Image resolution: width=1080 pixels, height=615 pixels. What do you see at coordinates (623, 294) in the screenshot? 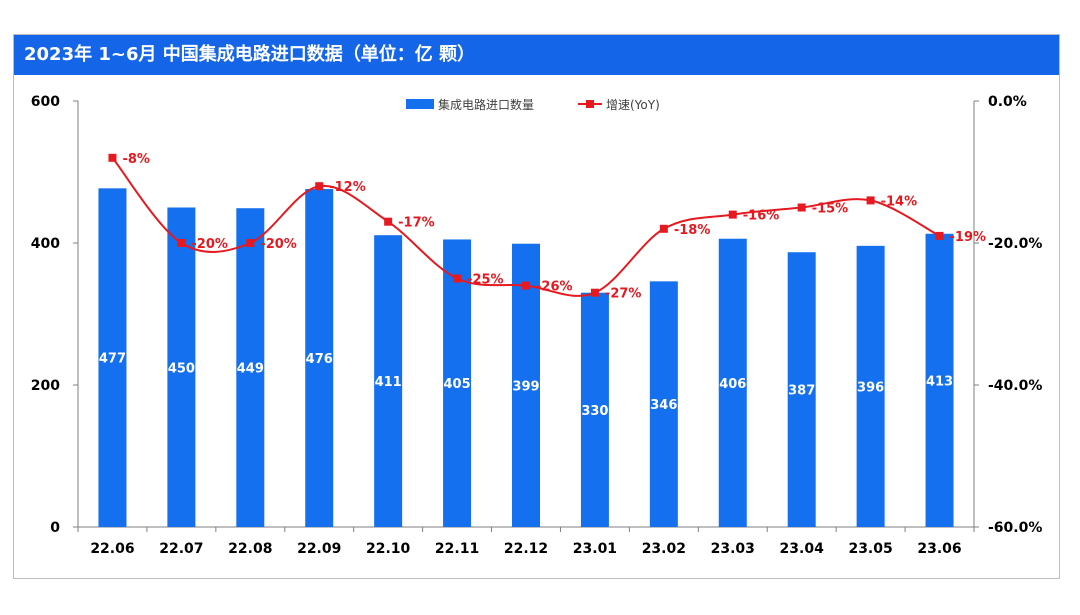
I see `yoy-data-label: -27%` at bounding box center [623, 294].